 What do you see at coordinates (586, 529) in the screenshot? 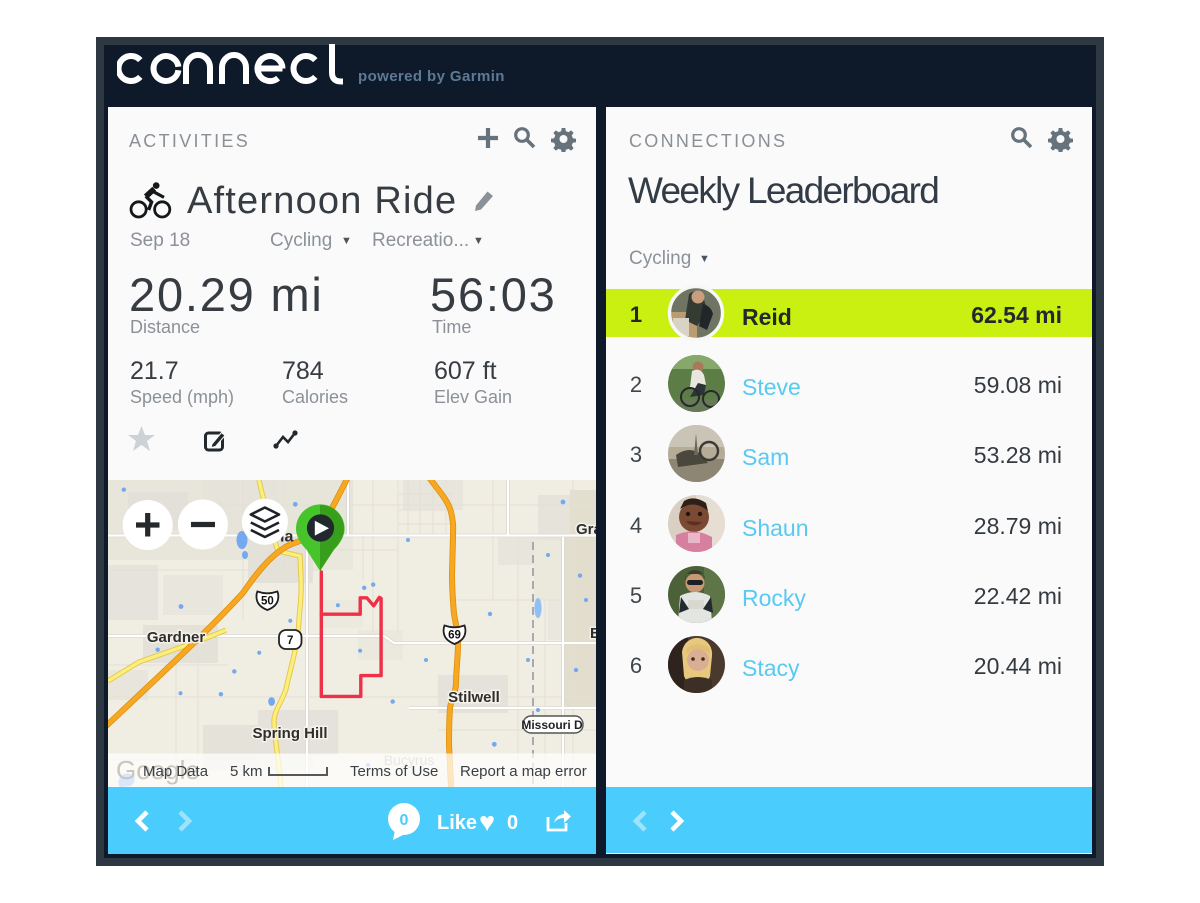
I see `svg-text: Gra` at bounding box center [586, 529].